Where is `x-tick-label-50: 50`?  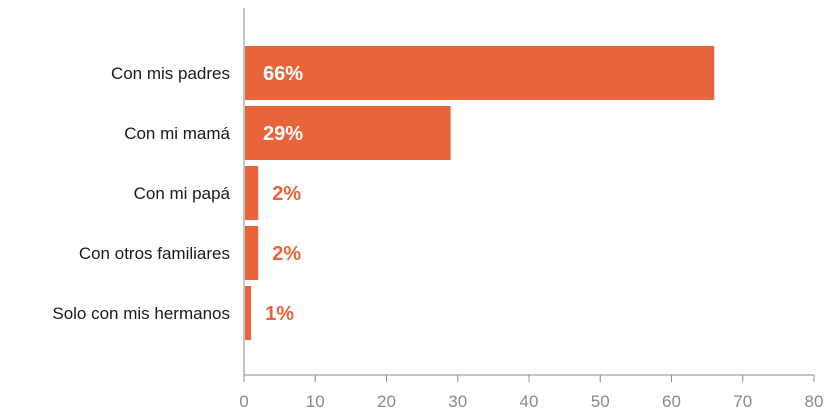 x-tick-label-50: 50 is located at coordinates (600, 401).